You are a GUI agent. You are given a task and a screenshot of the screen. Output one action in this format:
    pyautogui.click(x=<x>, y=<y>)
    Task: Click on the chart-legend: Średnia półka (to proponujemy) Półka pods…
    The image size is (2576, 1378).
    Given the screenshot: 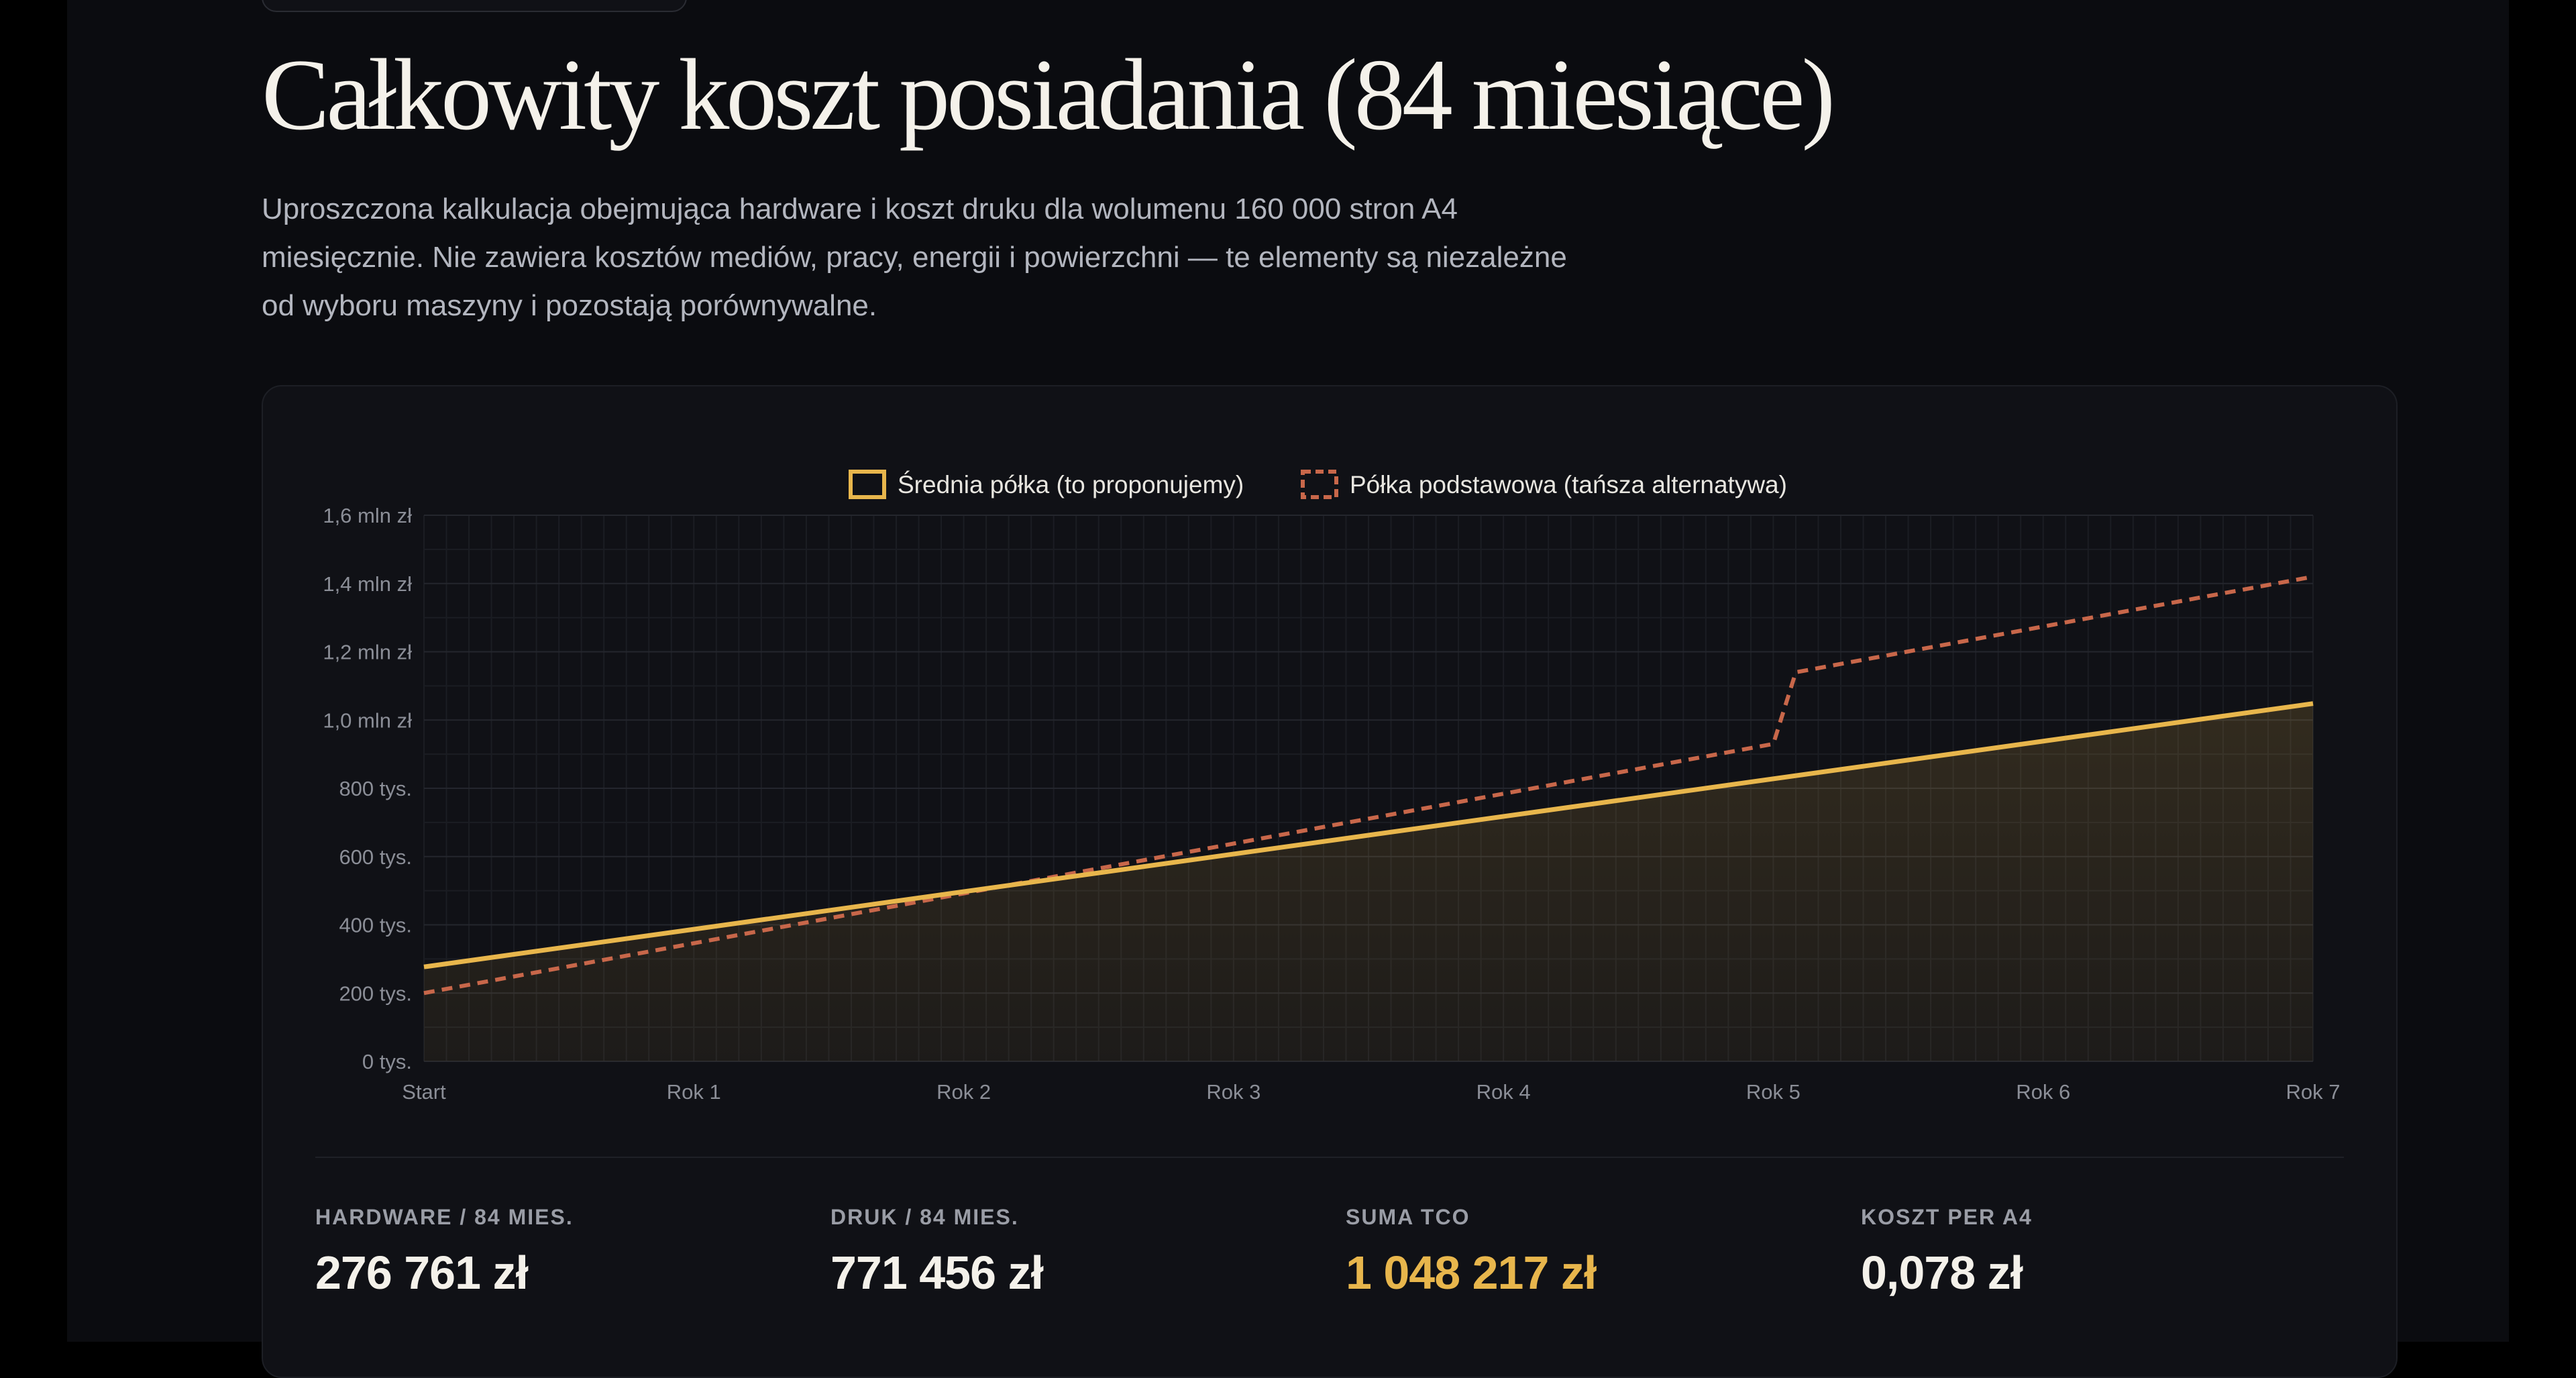 What is the action you would take?
    pyautogui.click(x=1318, y=484)
    